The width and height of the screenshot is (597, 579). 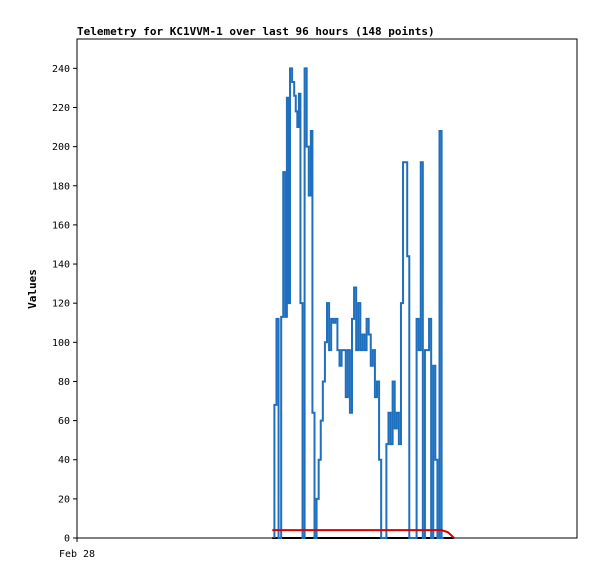 What do you see at coordinates (64, 421) in the screenshot?
I see `y-tick-label: 60` at bounding box center [64, 421].